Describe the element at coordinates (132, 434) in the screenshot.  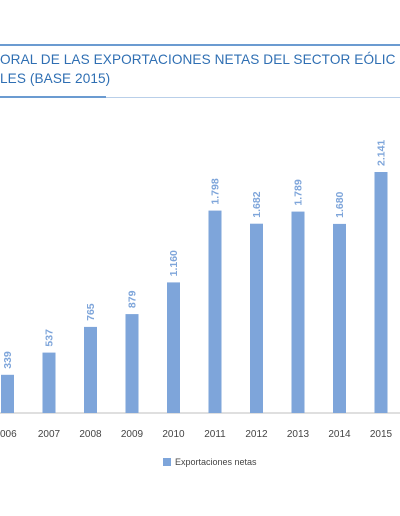
I see `x-tick-label-2009: 2009` at that location.